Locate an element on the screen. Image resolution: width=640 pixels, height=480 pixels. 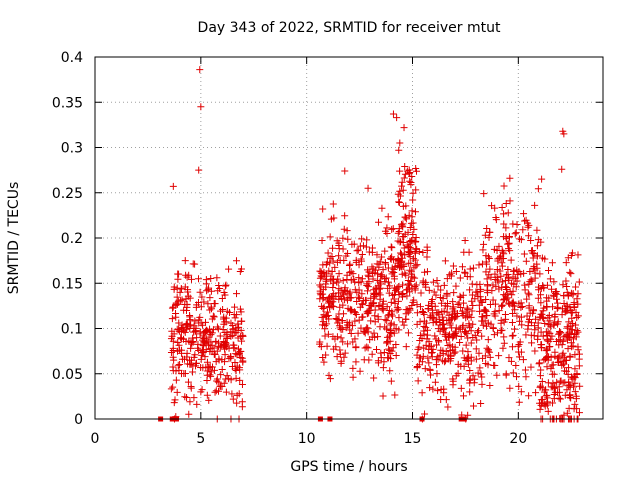
x-tick-label: 20 is located at coordinates (518, 439).